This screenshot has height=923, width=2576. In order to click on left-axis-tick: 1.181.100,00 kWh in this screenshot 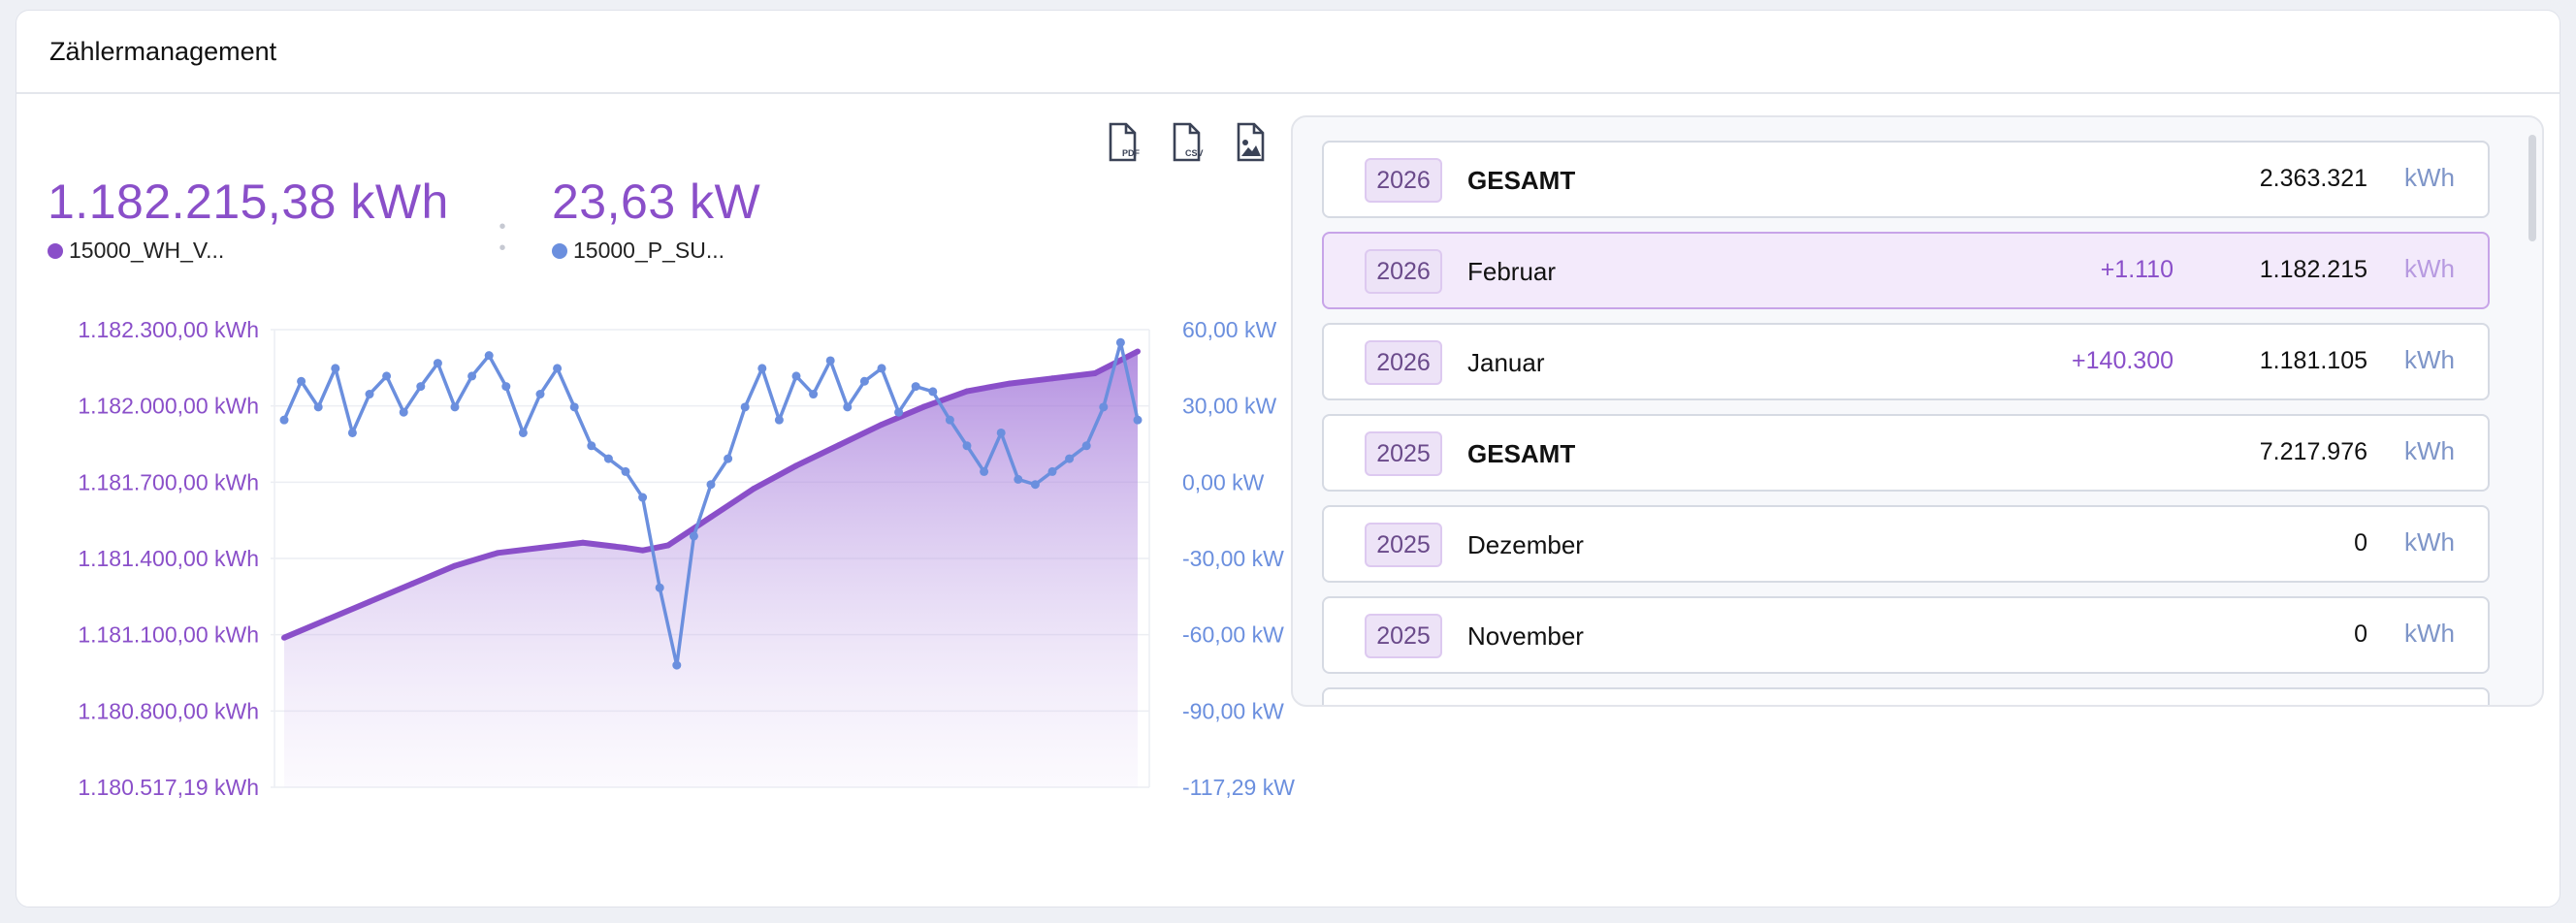, I will do `click(168, 635)`.